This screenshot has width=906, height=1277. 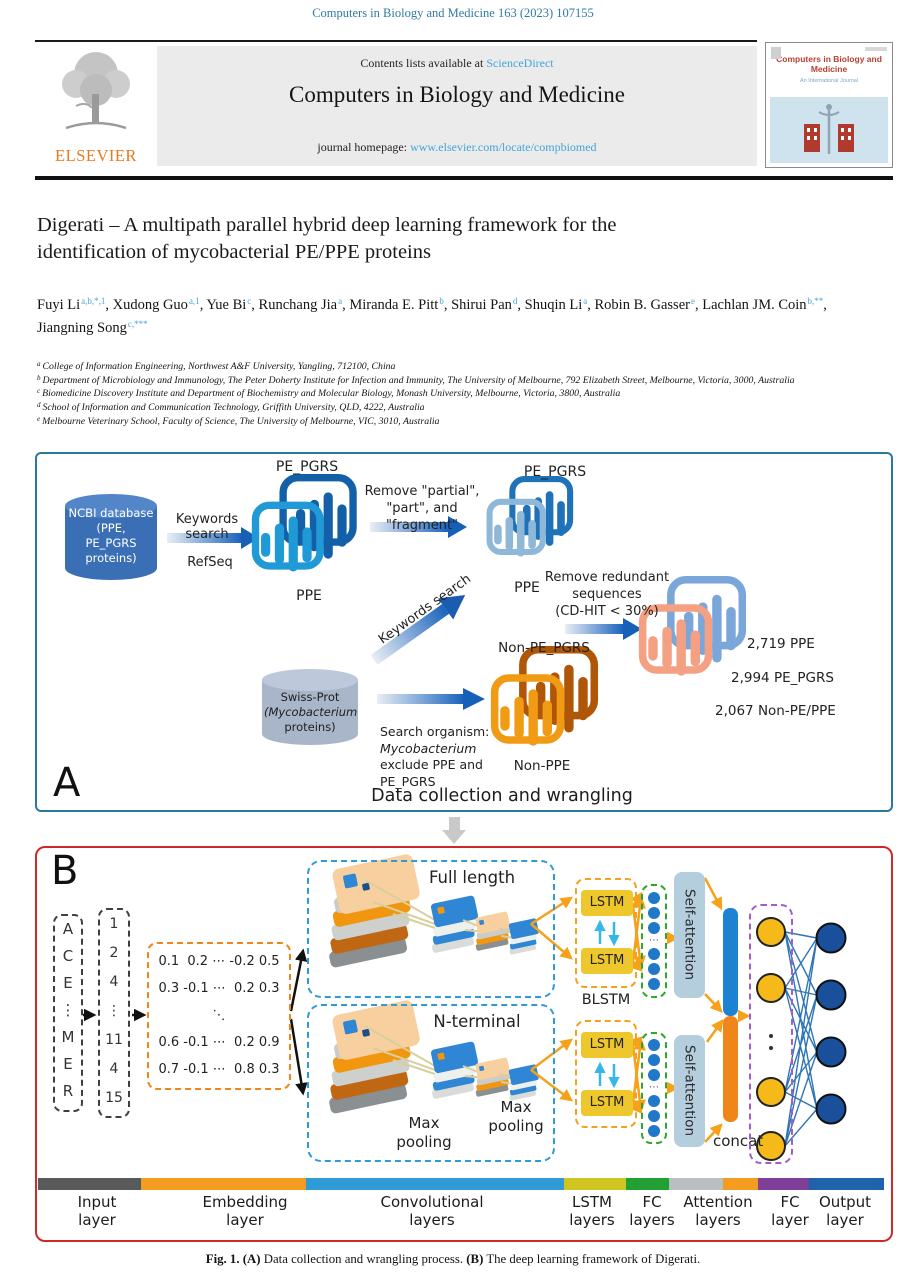 What do you see at coordinates (876, 49) in the screenshot?
I see `cover-issue-info` at bounding box center [876, 49].